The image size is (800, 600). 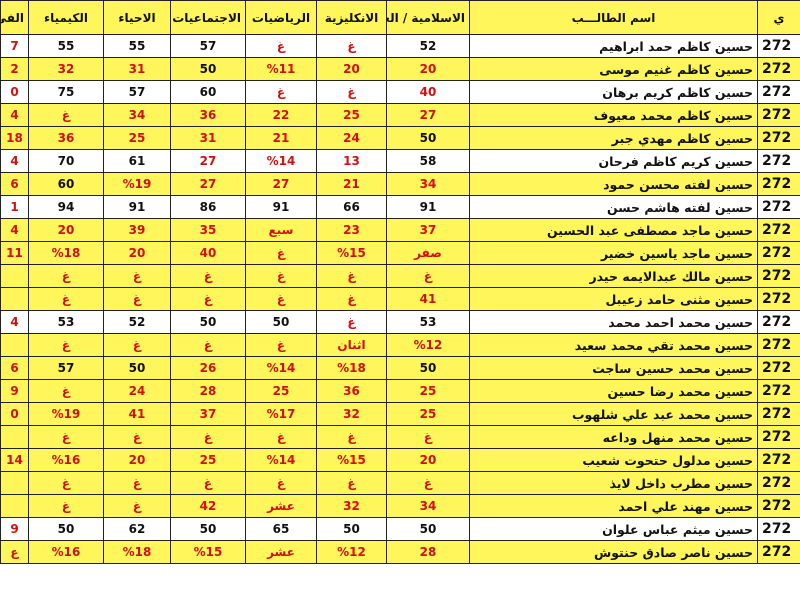 What do you see at coordinates (14, 184) in the screenshot?
I see `grade-cell: 6` at bounding box center [14, 184].